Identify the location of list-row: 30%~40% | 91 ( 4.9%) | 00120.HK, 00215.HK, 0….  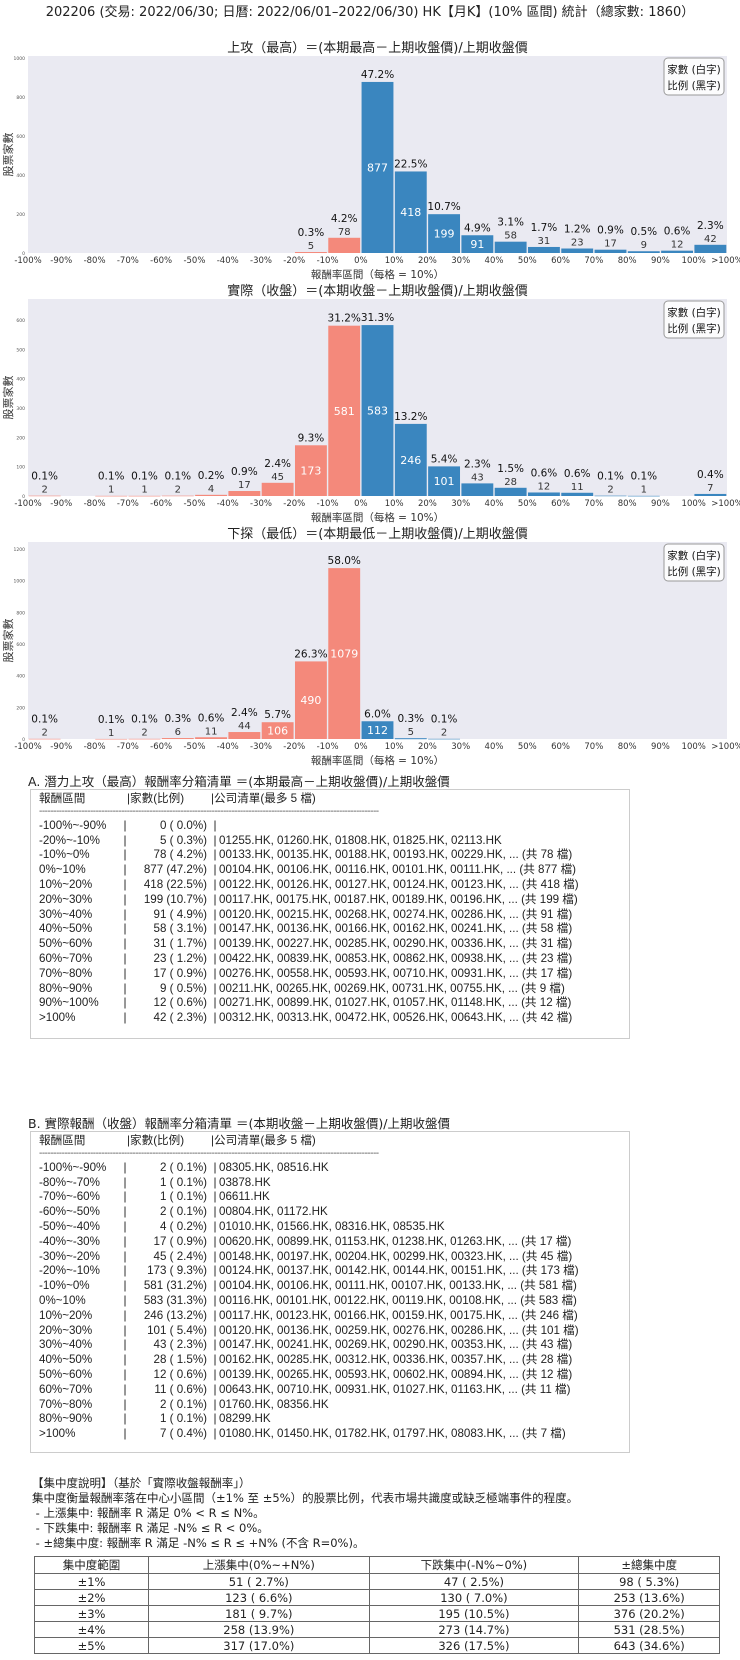
(334, 915).